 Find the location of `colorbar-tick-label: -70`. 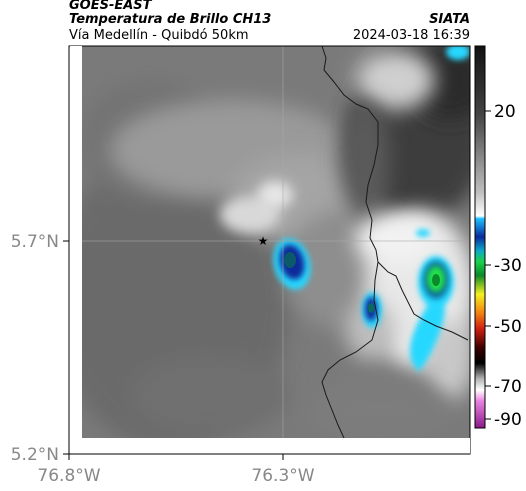

colorbar-tick-label: -70 is located at coordinates (508, 387).